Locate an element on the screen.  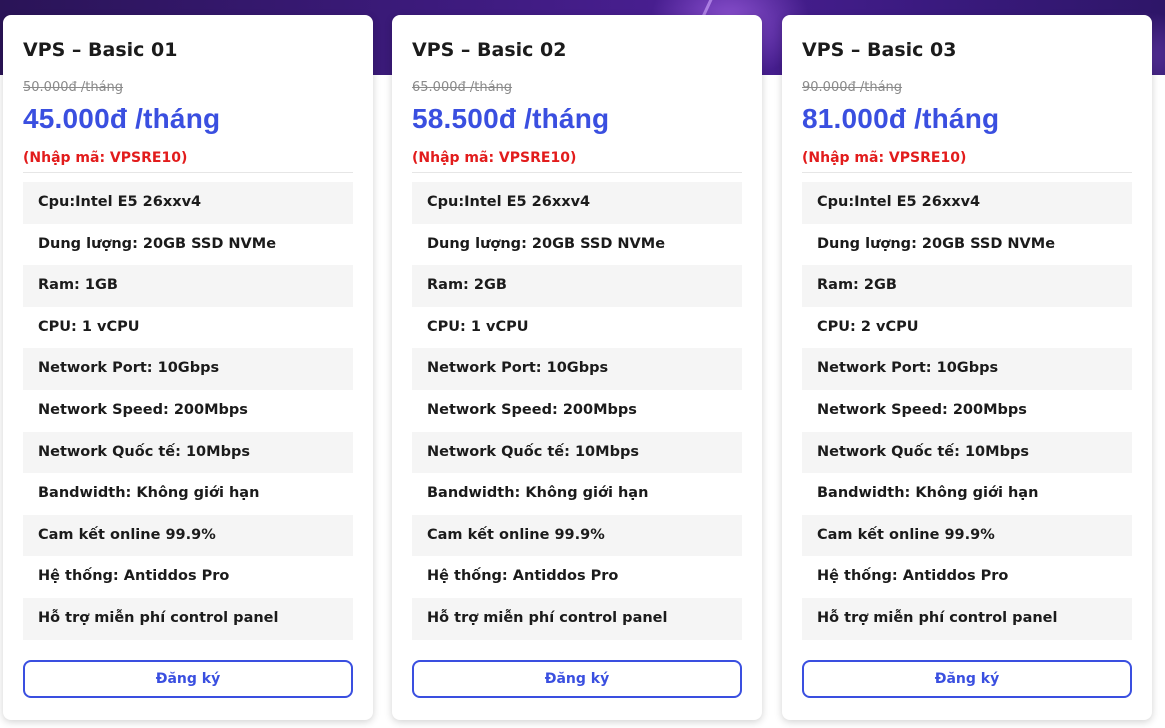
current-price: 81.000đ /tháng is located at coordinates (901, 118).